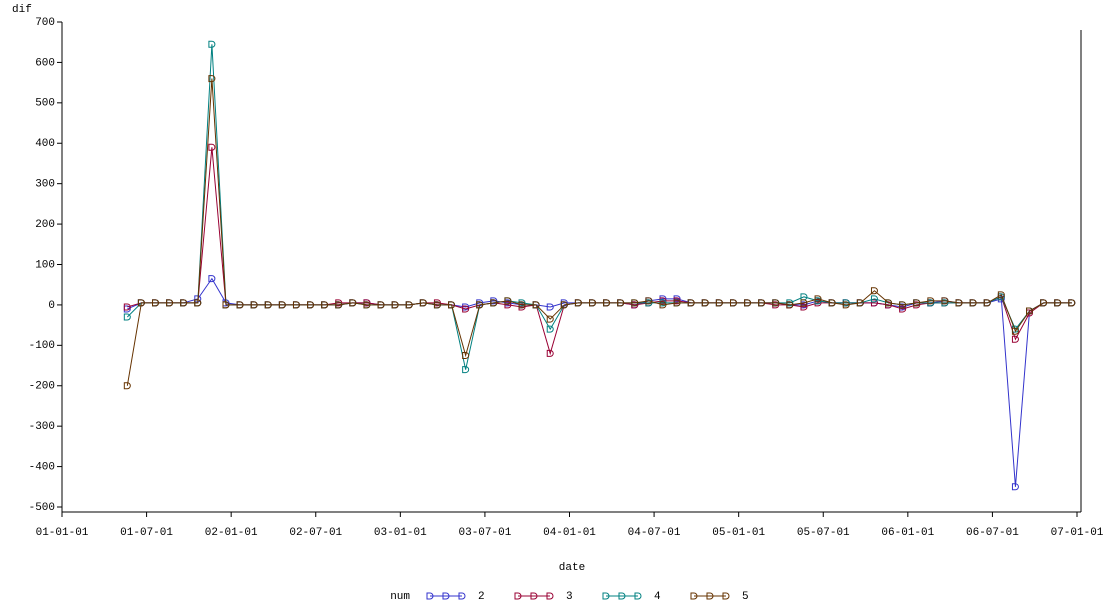  I want to click on y-tick-label: 400, so click(45, 144).